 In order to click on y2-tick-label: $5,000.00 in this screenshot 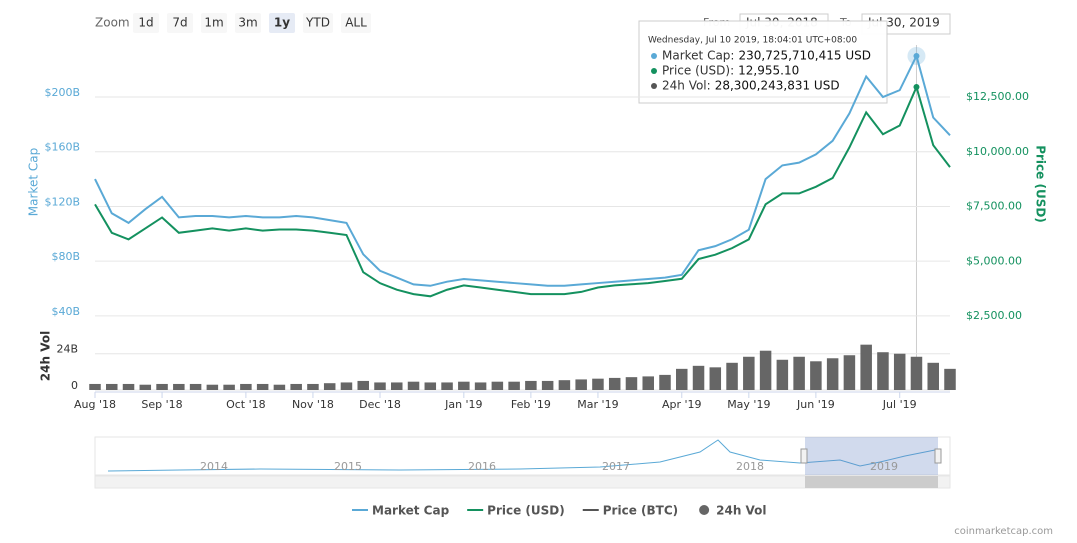, I will do `click(994, 260)`.